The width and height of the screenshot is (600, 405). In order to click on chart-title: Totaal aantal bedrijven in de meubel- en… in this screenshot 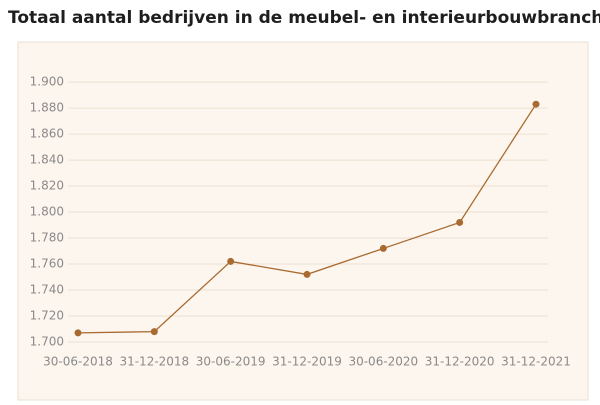, I will do `click(304, 18)`.